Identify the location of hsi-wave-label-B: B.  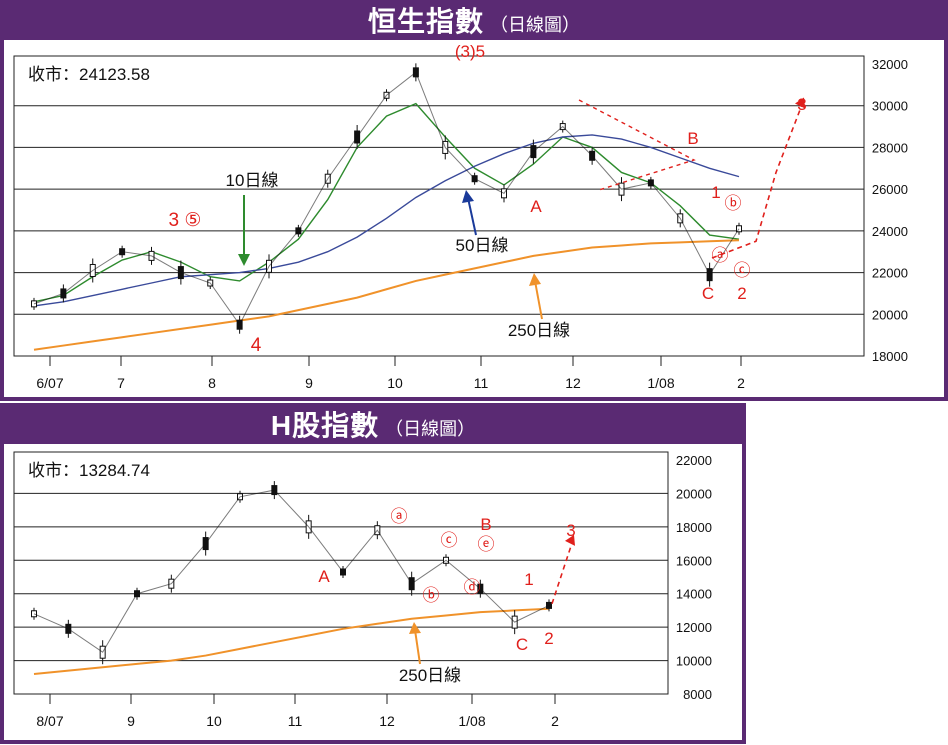
(692, 138).